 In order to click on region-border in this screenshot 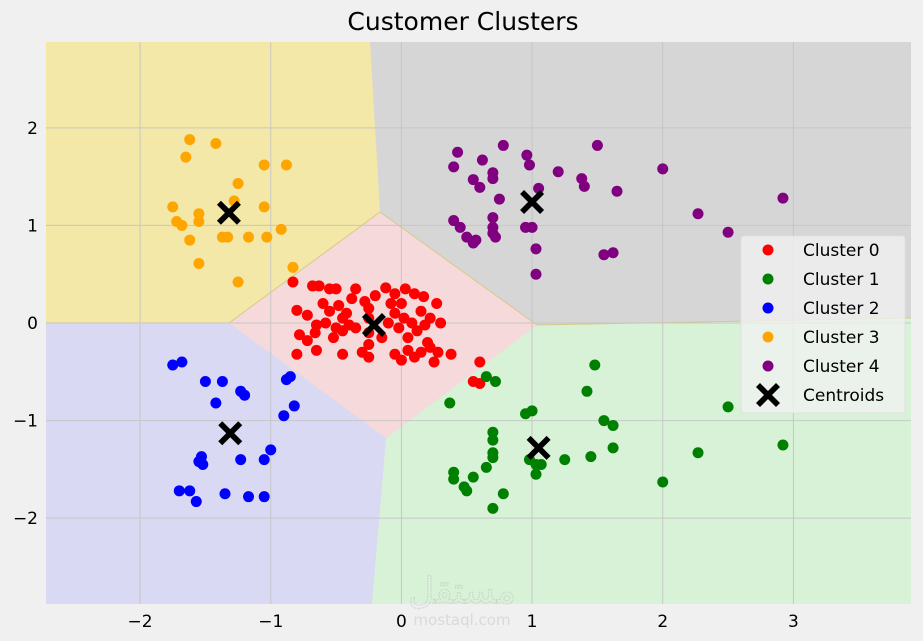, I will do `click(383, 268)`.